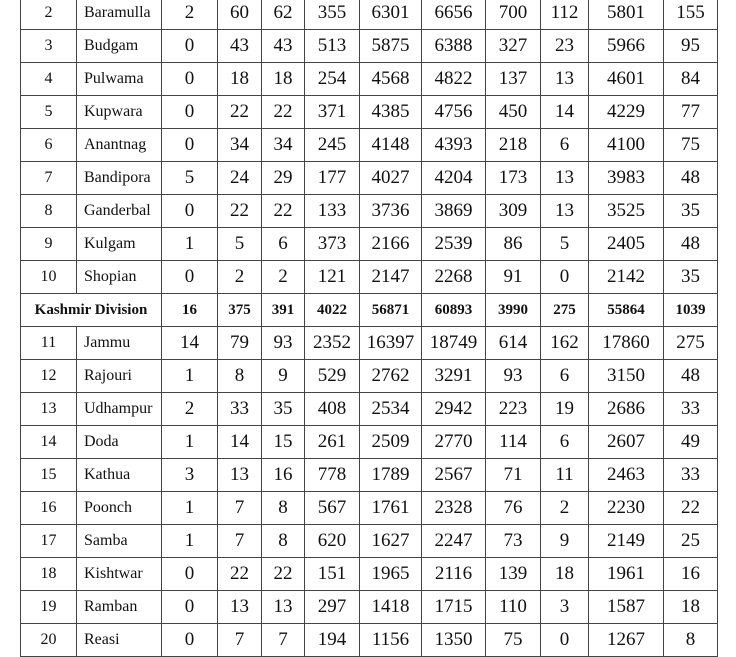 The width and height of the screenshot is (736, 657). I want to click on value-cell: 2116, so click(453, 574).